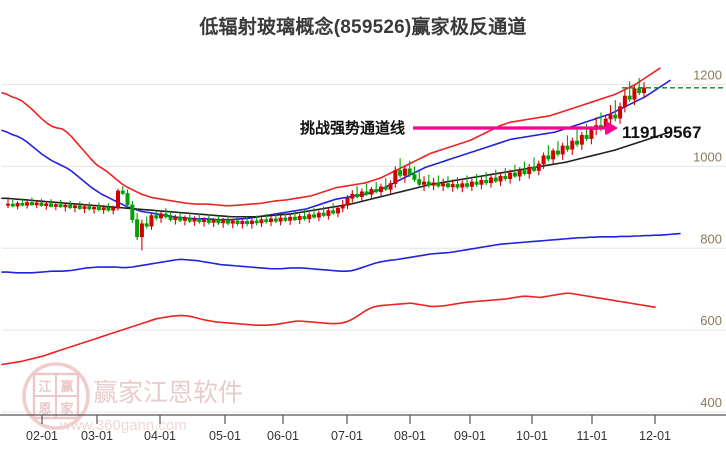  What do you see at coordinates (591, 436) in the screenshot?
I see `x-axis-tick-label: 11-01` at bounding box center [591, 436].